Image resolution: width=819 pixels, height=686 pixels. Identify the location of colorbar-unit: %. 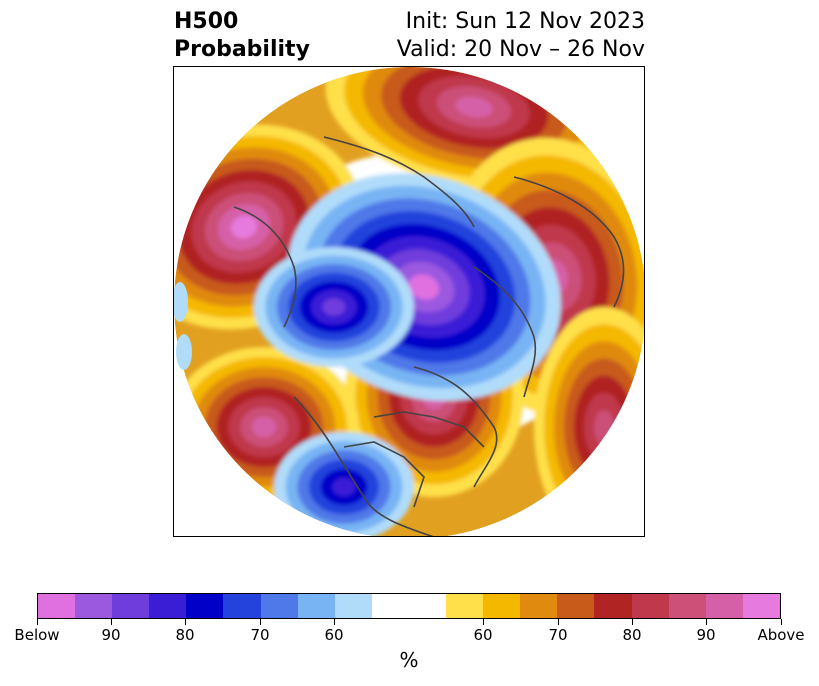
(409, 660).